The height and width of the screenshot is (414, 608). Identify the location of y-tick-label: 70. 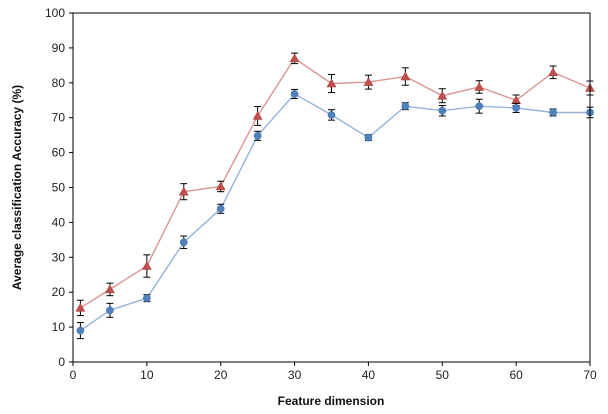
(59, 118).